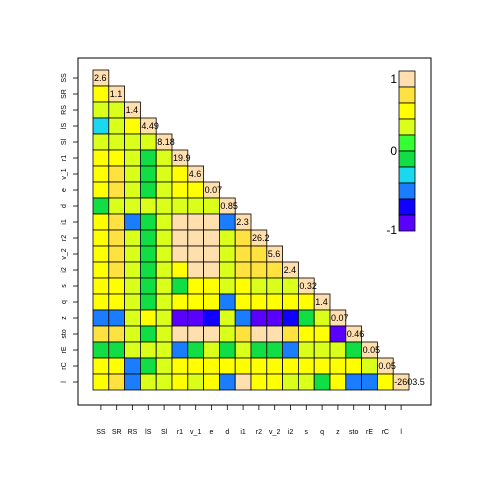 The image size is (480, 480). I want to click on x-tick-label: sto, so click(353, 432).